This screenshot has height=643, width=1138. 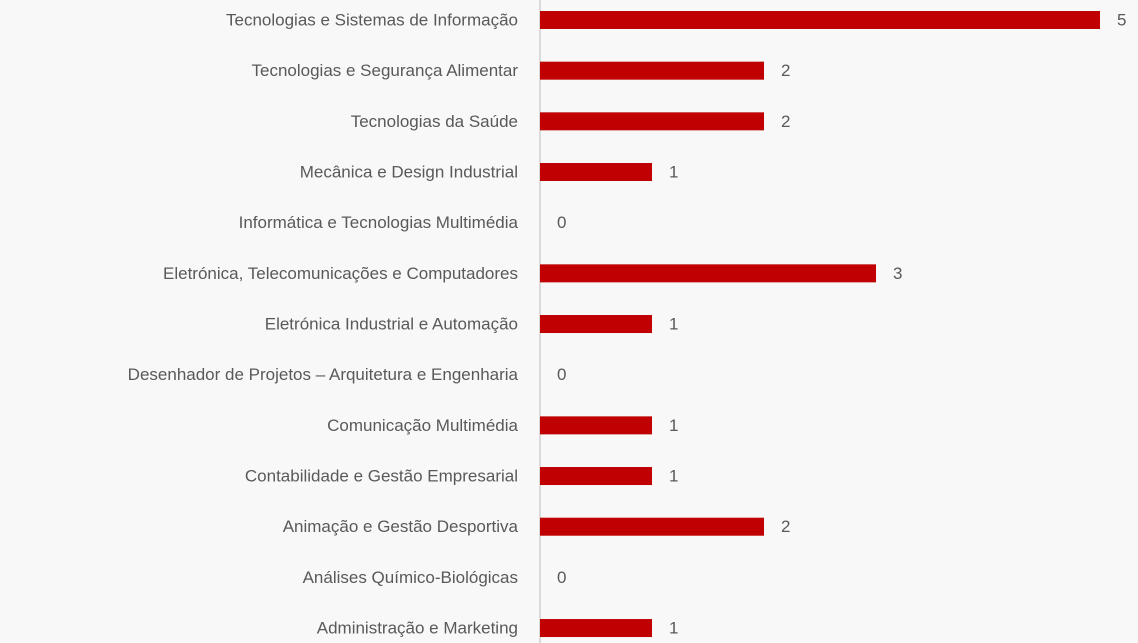 What do you see at coordinates (409, 171) in the screenshot?
I see `y-tick-label: Mecânica e Design Industrial` at bounding box center [409, 171].